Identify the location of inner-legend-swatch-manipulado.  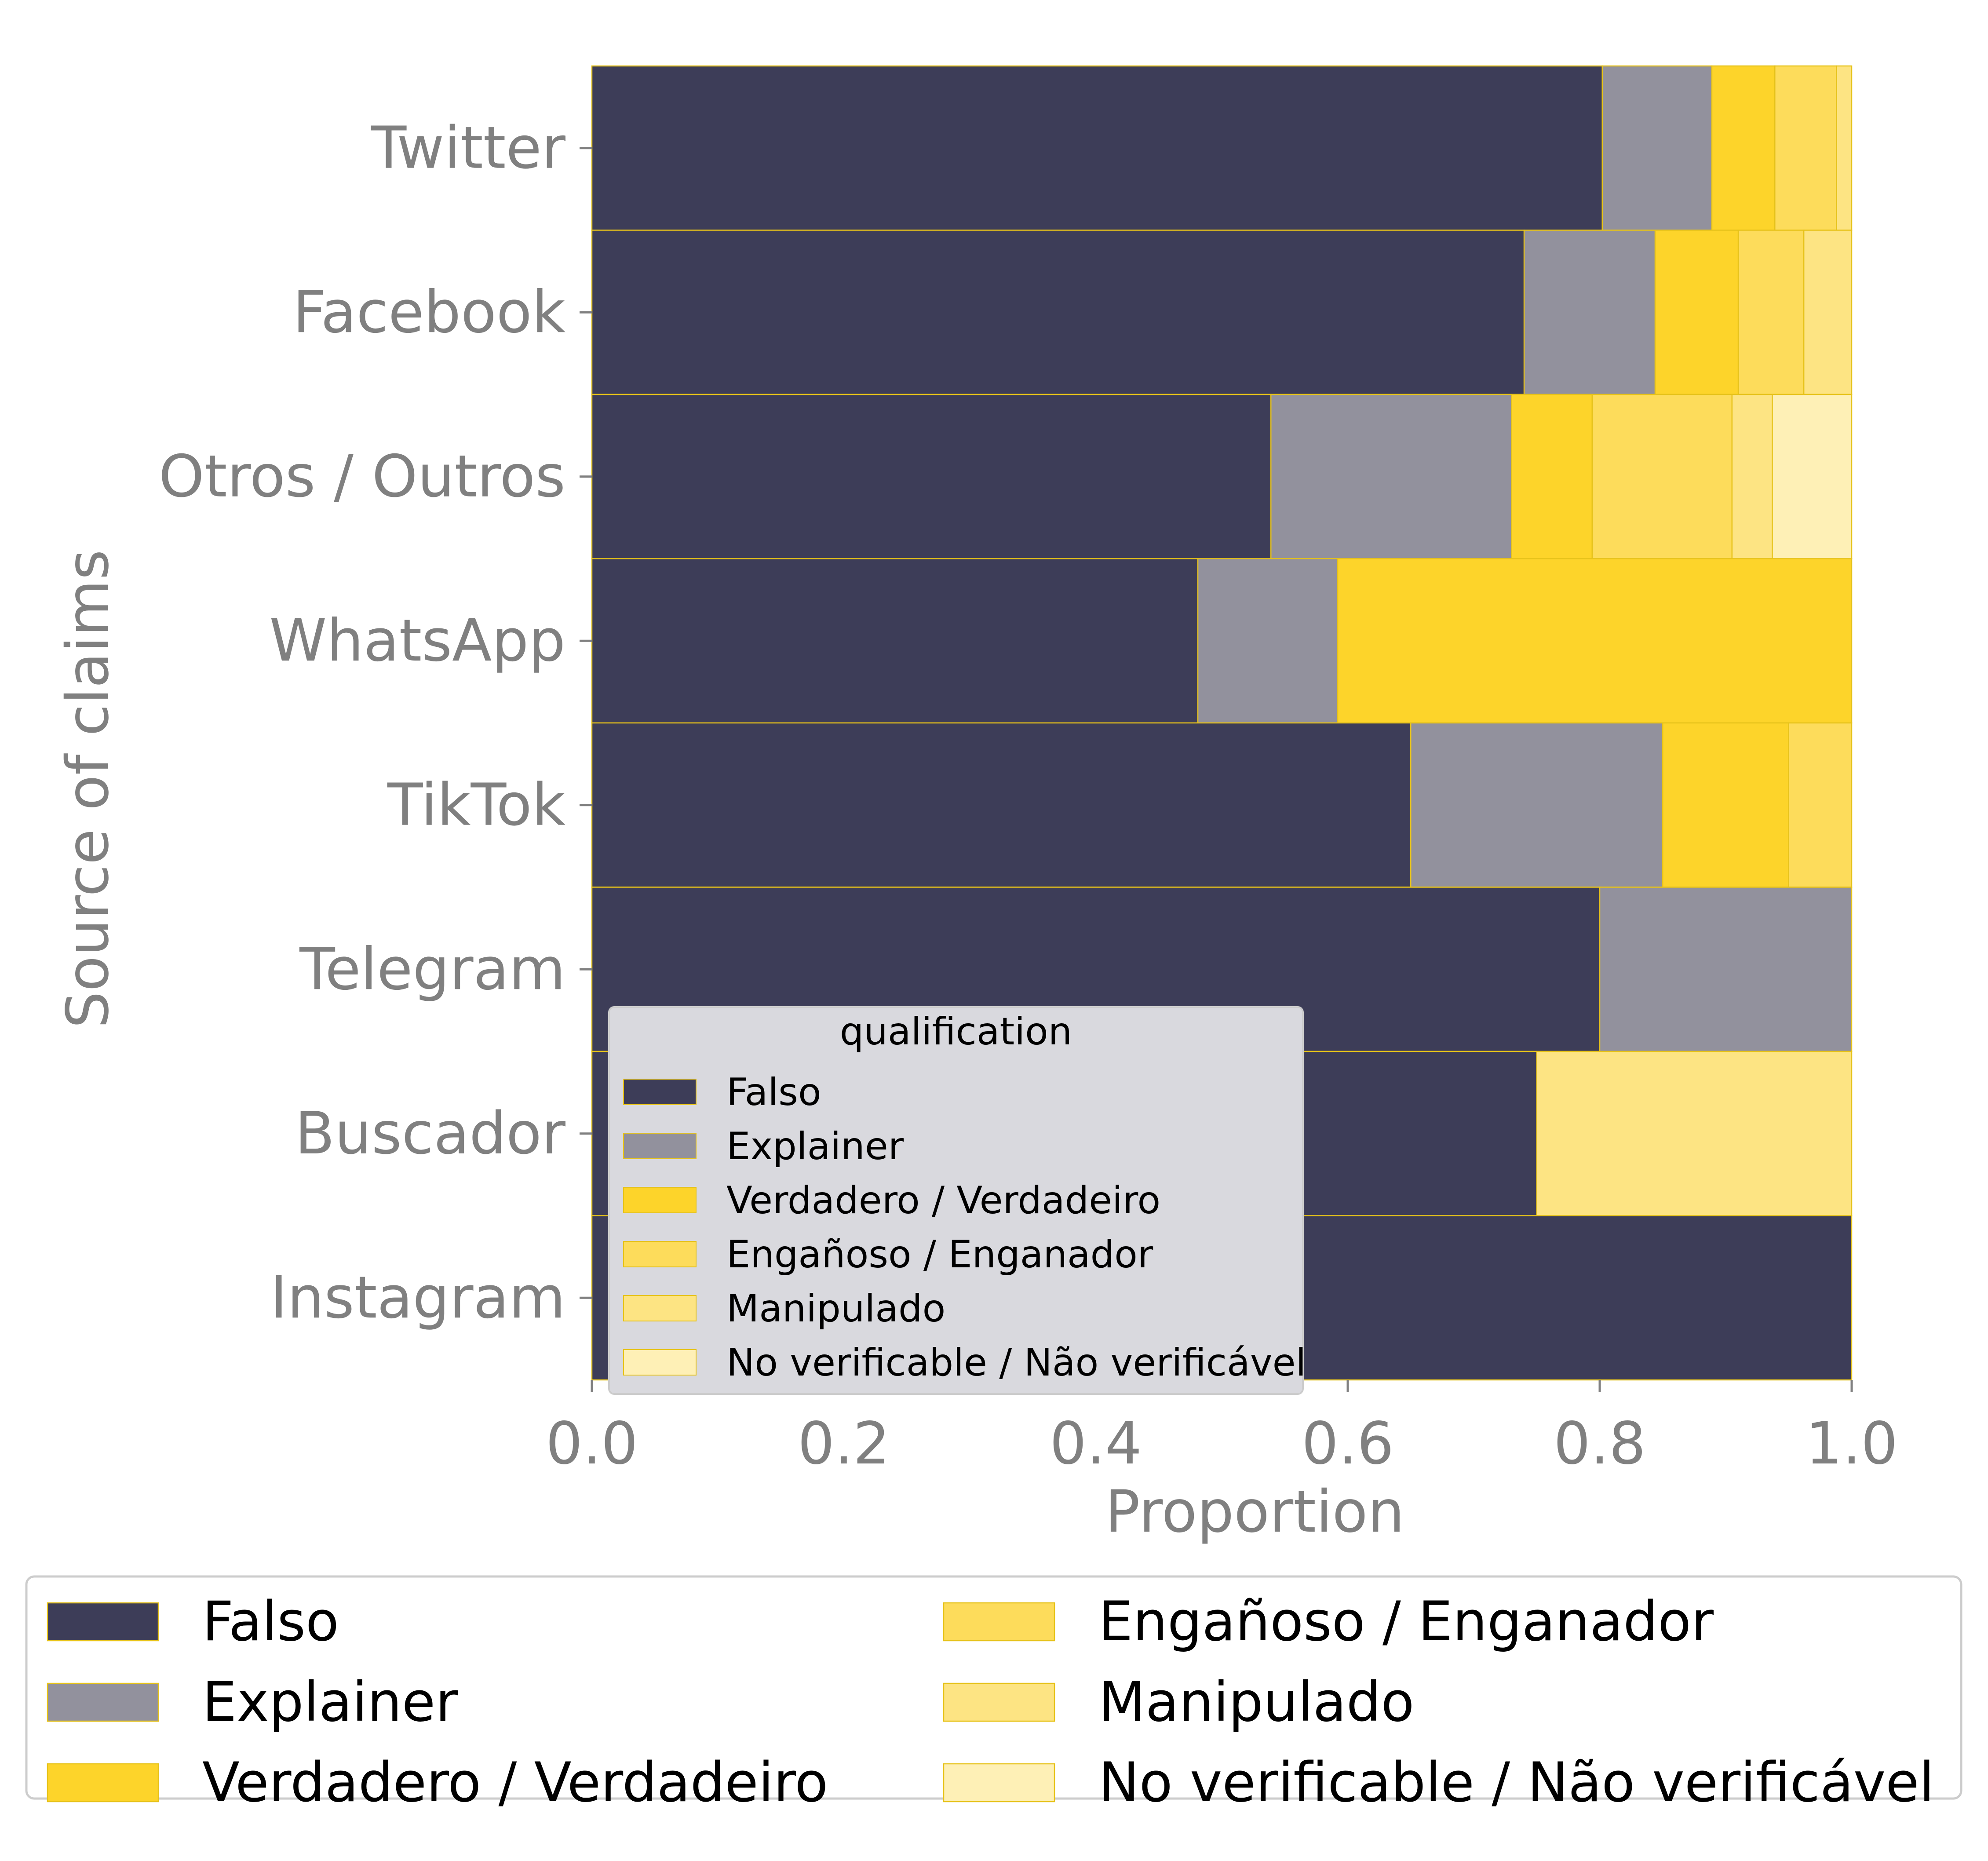
(660, 1308).